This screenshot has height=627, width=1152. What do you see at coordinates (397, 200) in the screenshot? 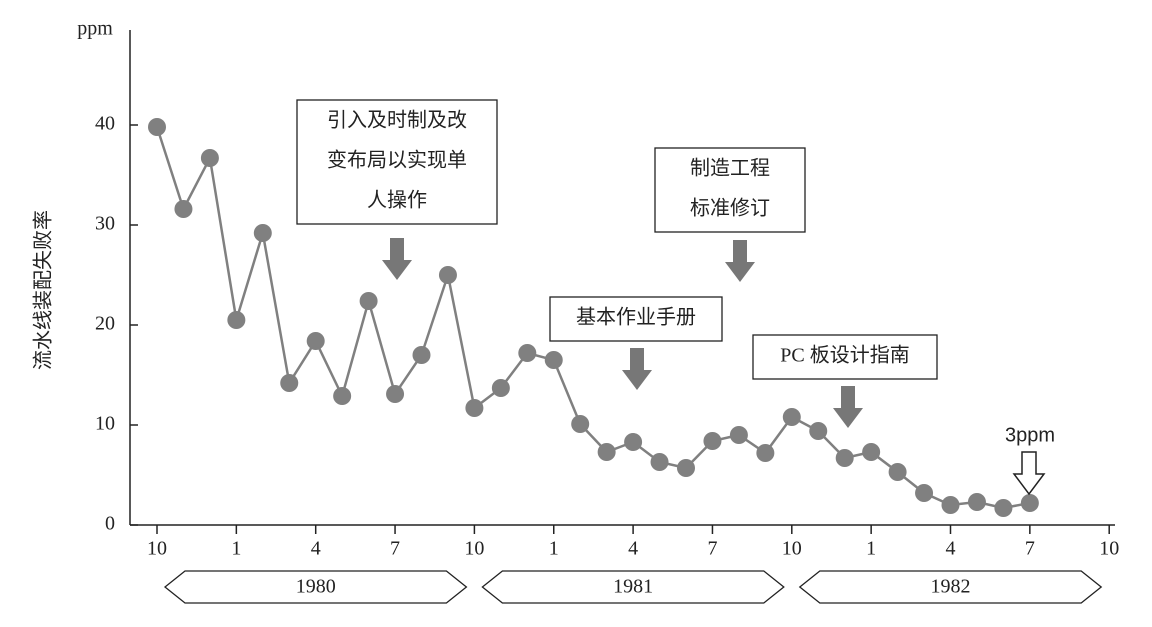
I see `annotation-text: 人操作` at bounding box center [397, 200].